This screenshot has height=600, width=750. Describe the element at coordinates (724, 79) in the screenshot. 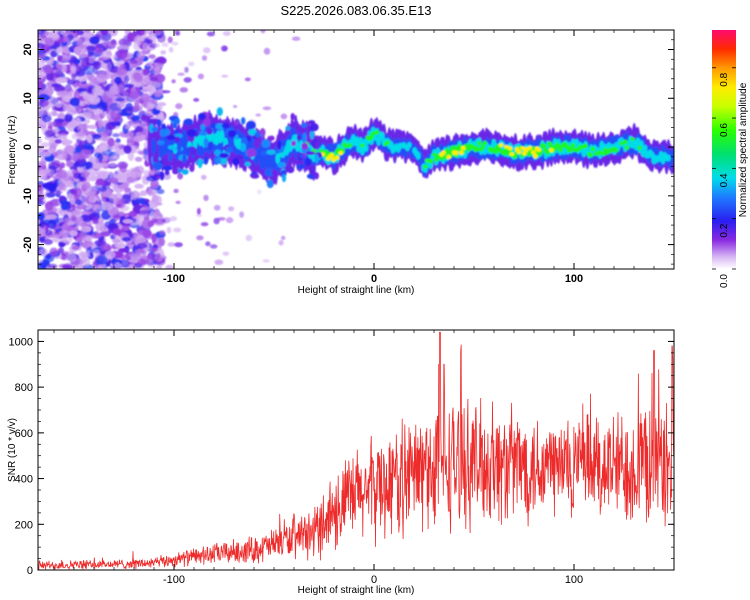

I see `colorbar-tick-label: 0.8` at that location.